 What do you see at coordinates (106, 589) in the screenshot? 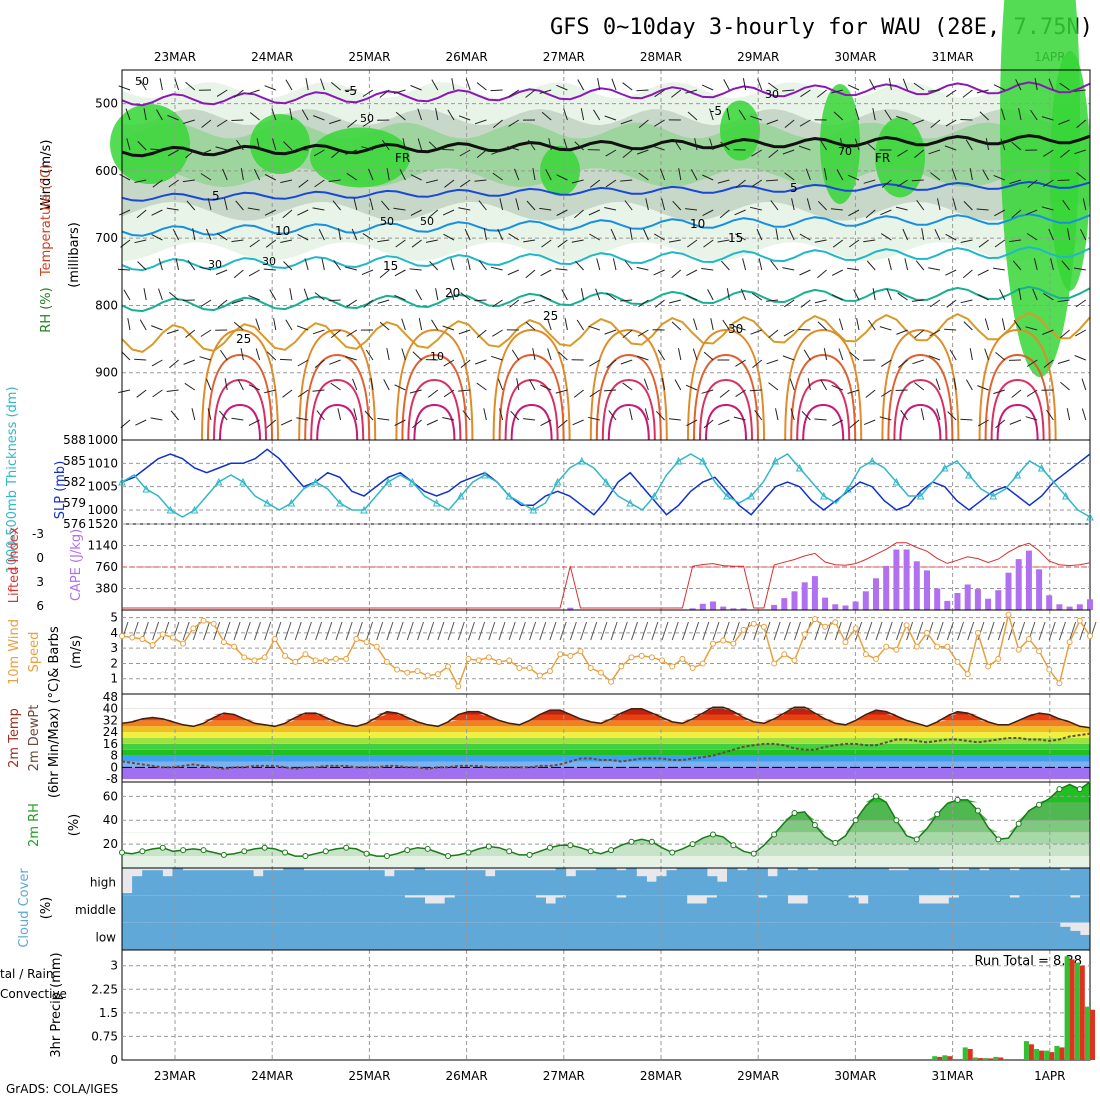
I see `cape-tick: 380` at bounding box center [106, 589].